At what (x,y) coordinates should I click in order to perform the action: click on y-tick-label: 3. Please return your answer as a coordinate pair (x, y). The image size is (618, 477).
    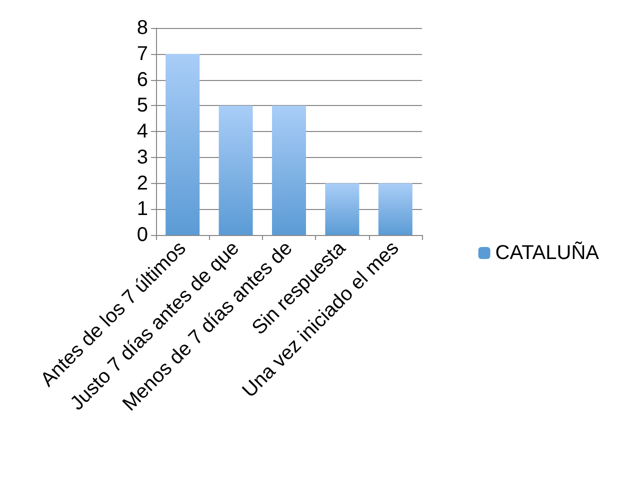
    Looking at the image, I should click on (142, 157).